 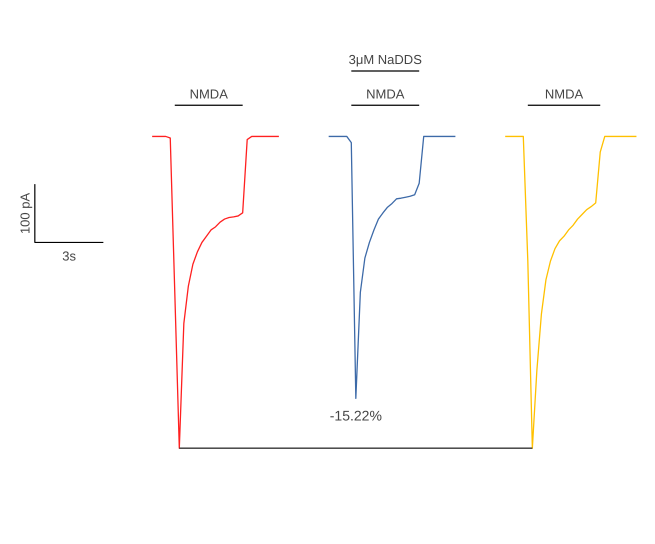 I want to click on annotation: -15.22%, so click(x=356, y=416).